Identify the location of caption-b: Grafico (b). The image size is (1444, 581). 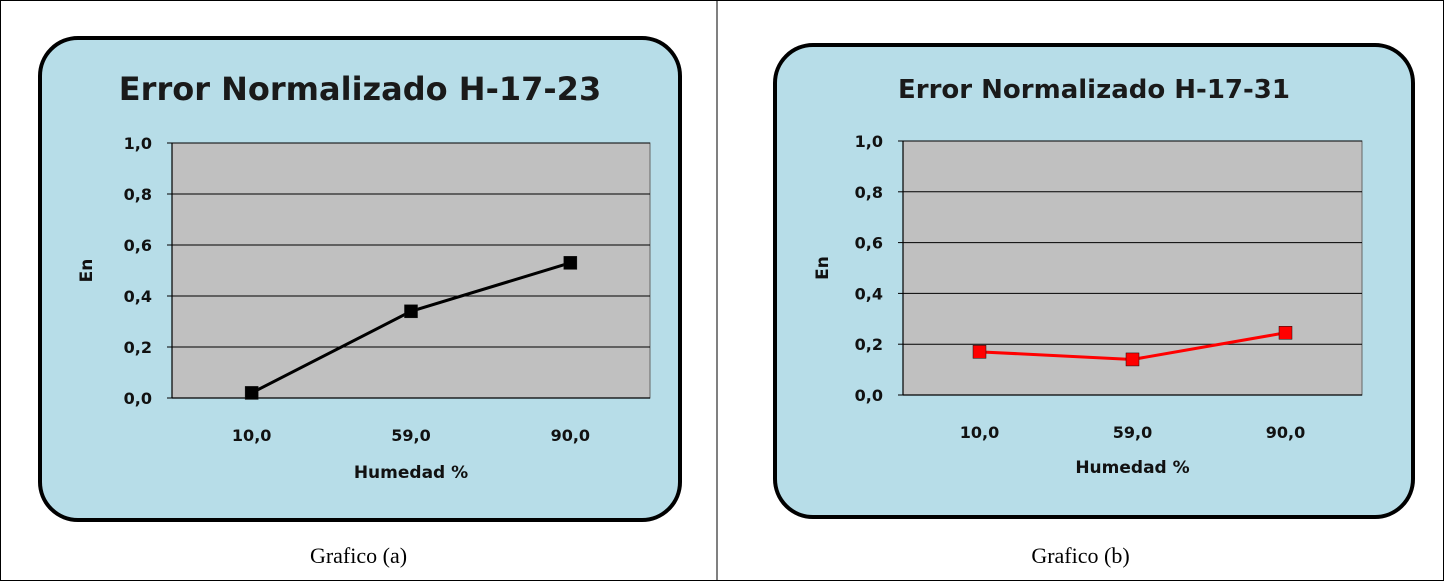
(1080, 555).